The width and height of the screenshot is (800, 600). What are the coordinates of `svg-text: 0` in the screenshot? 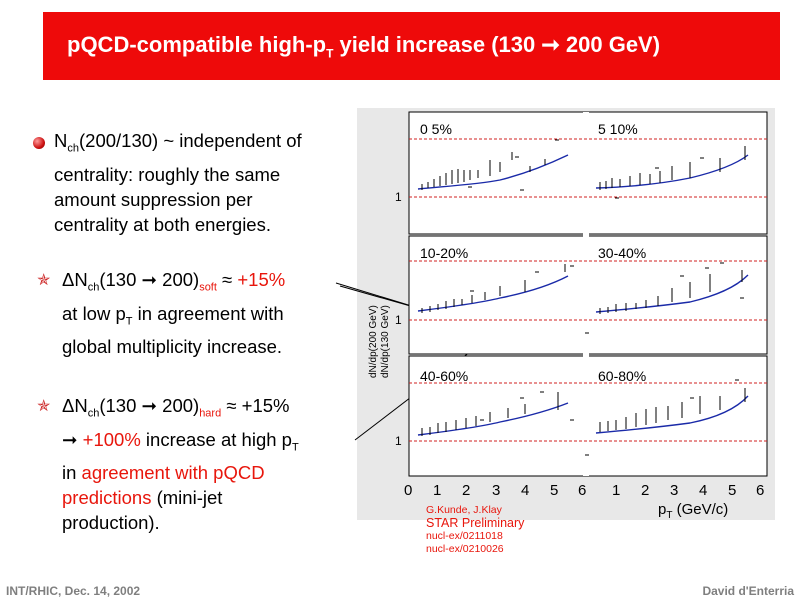 It's located at (408, 490).